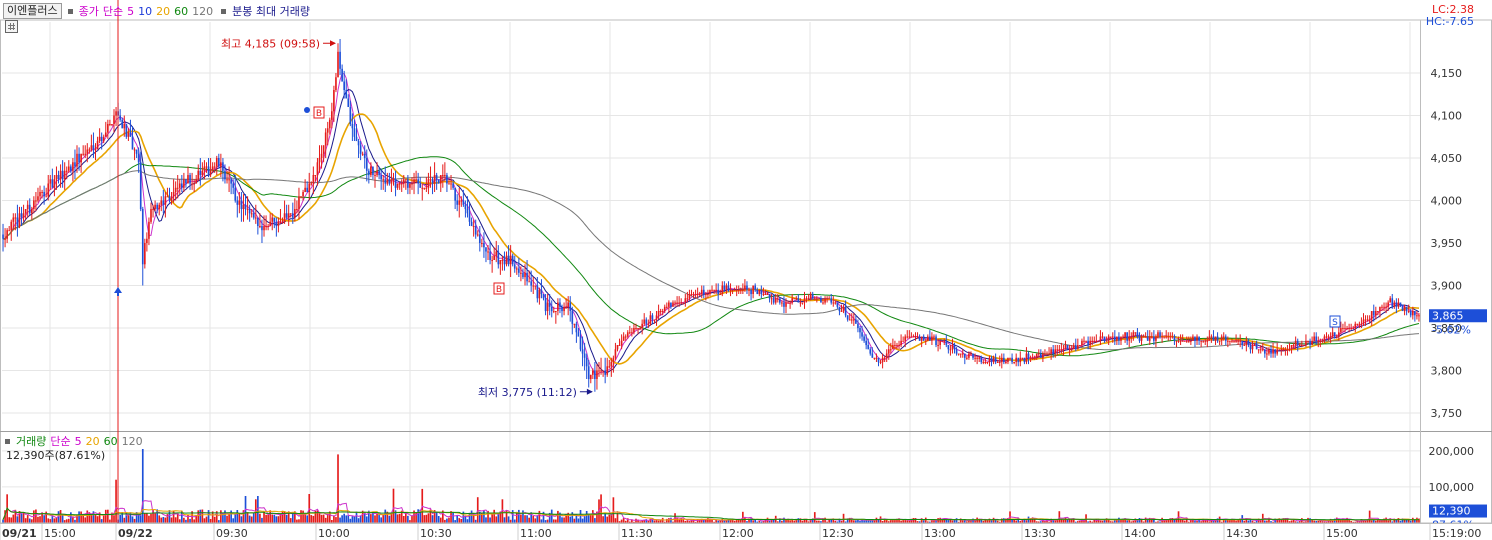 This screenshot has height=540, width=1492. What do you see at coordinates (32, 11) in the screenshot?
I see `symbol-selector: 이엔플러스` at bounding box center [32, 11].